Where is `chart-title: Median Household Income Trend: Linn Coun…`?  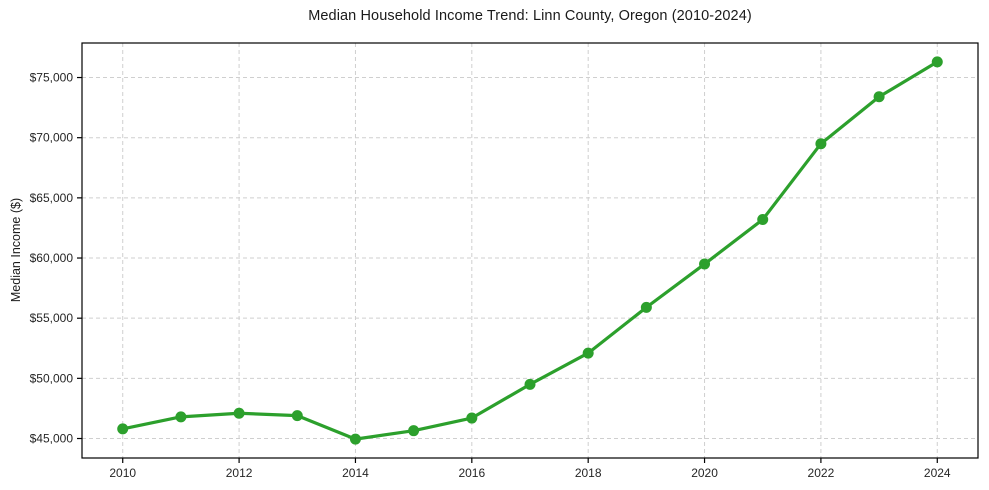
chart-title: Median Household Income Trend: Linn Coun… is located at coordinates (530, 16).